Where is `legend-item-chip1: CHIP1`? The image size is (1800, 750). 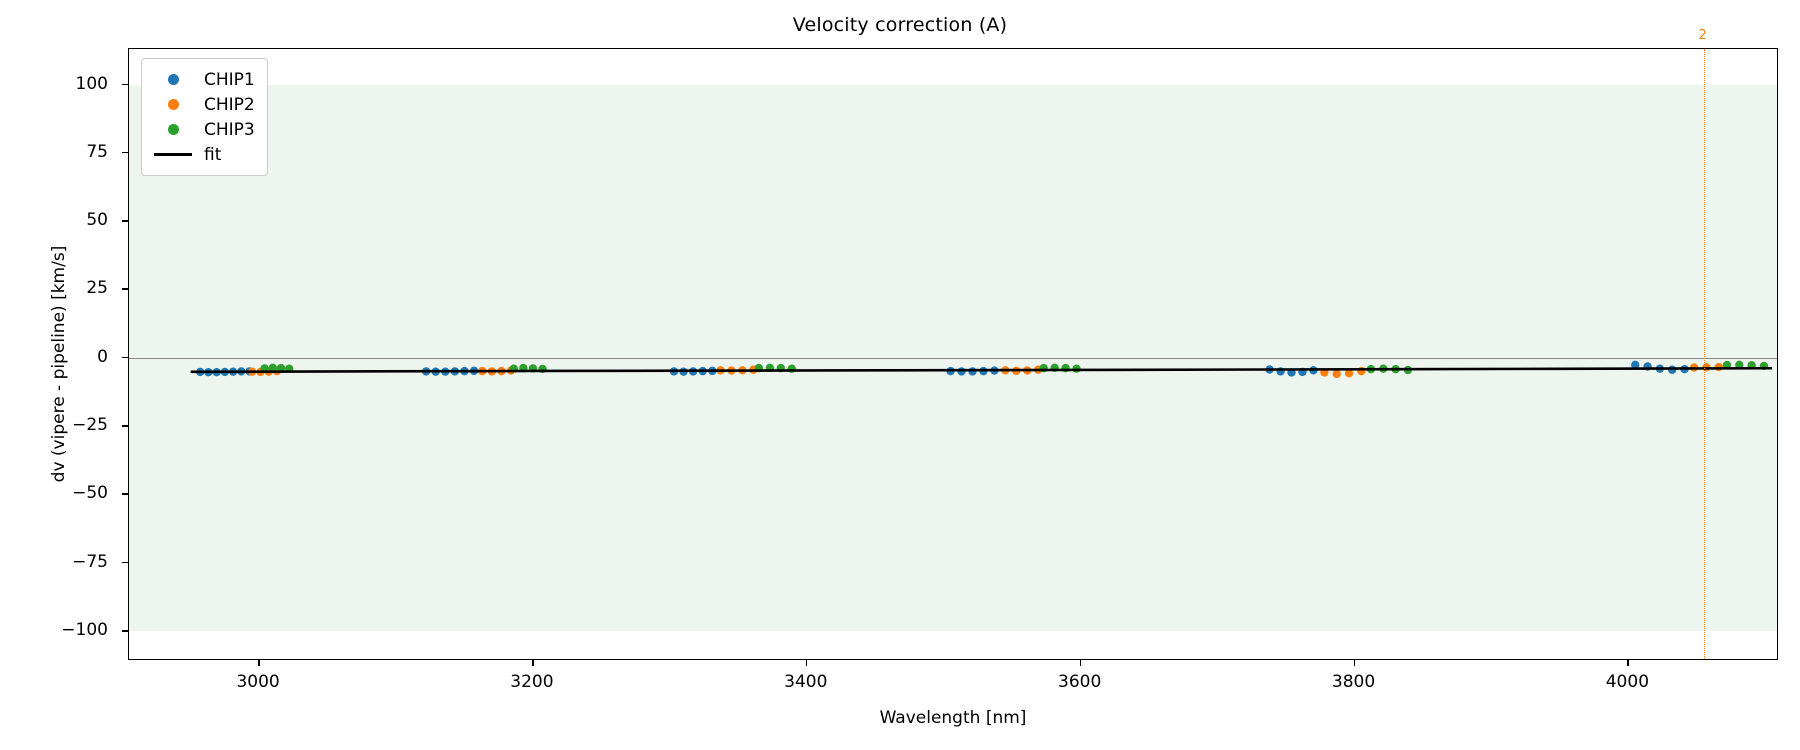 legend-item-chip1: CHIP1 is located at coordinates (203, 79).